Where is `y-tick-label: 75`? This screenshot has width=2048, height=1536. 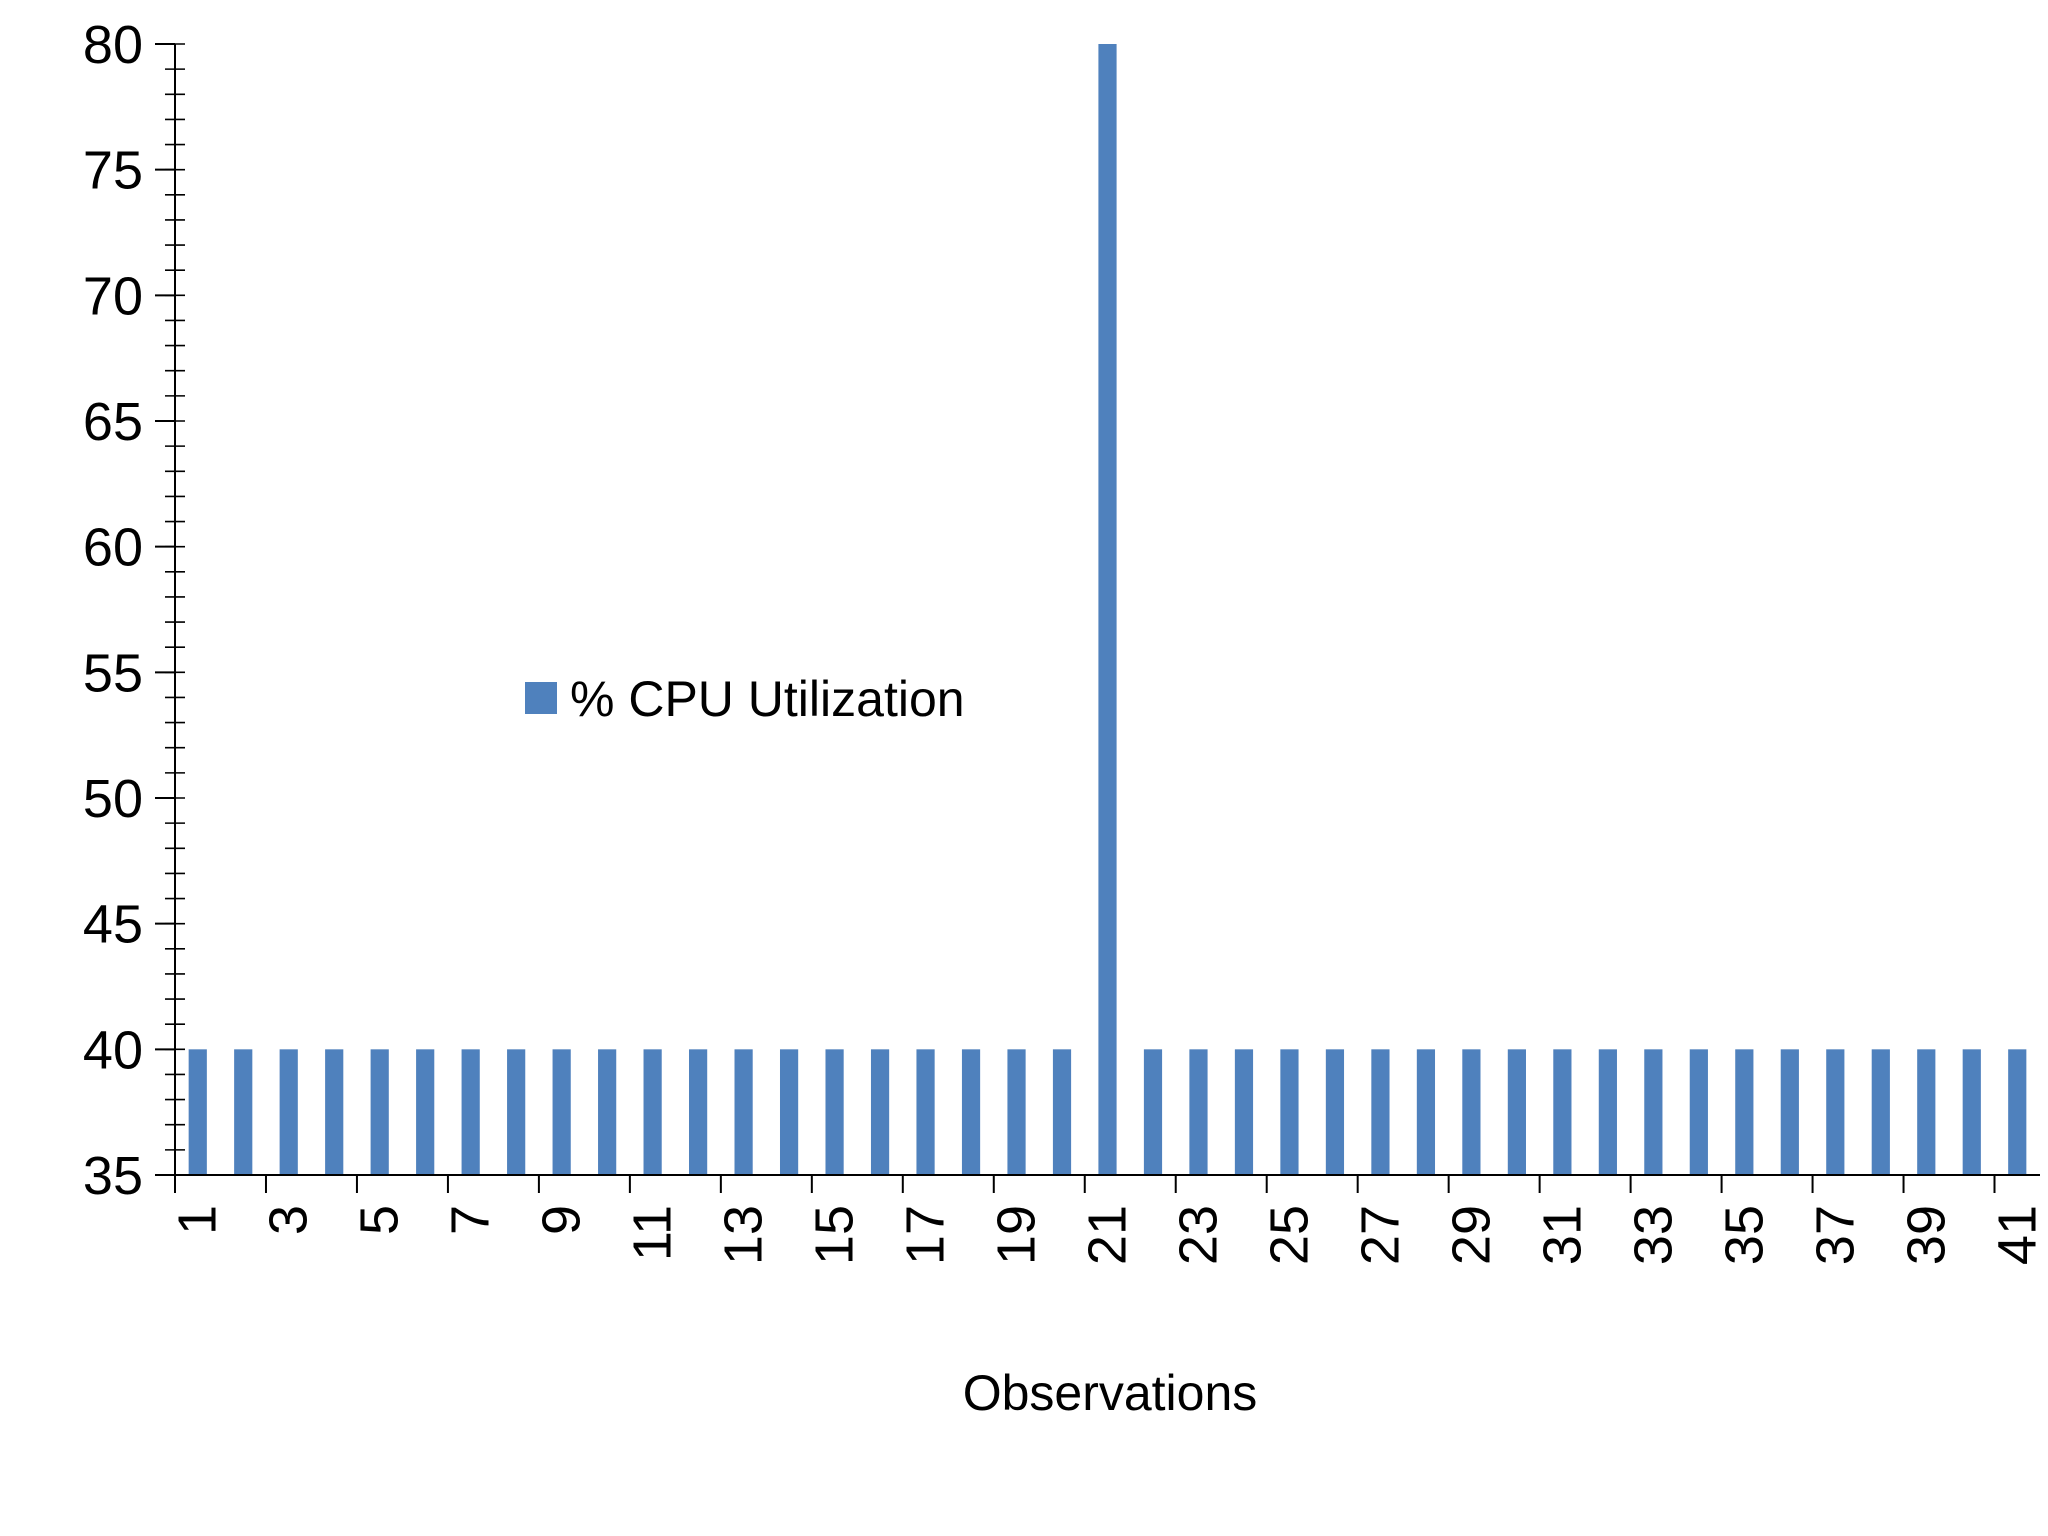
y-tick-label: 75 is located at coordinates (113, 171).